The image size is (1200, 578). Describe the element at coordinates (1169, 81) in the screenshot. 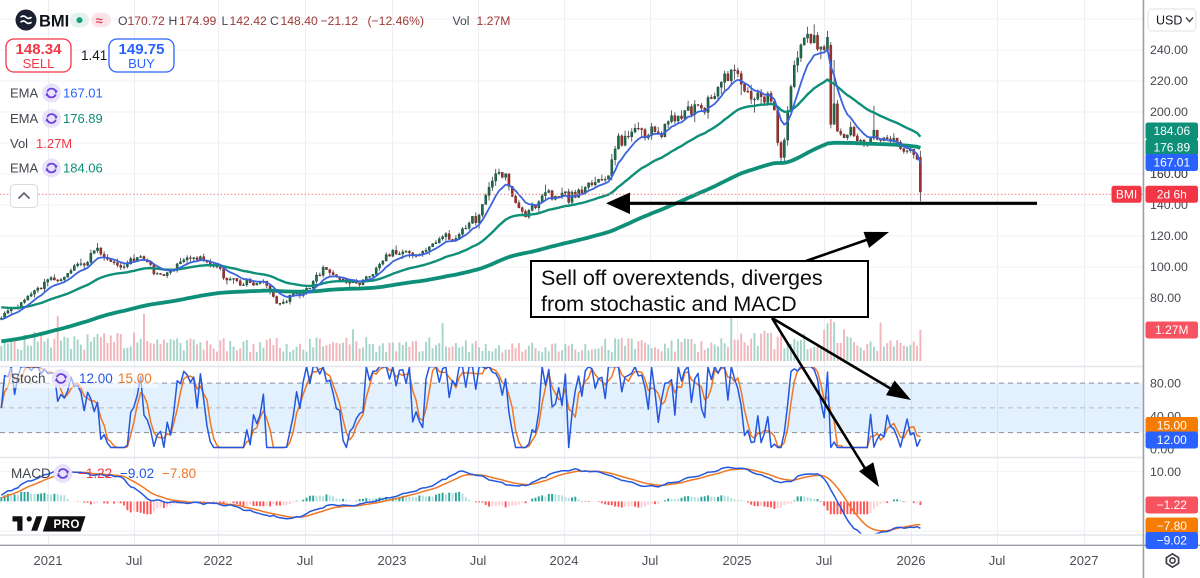

I see `svg-text: 220.00` at that location.